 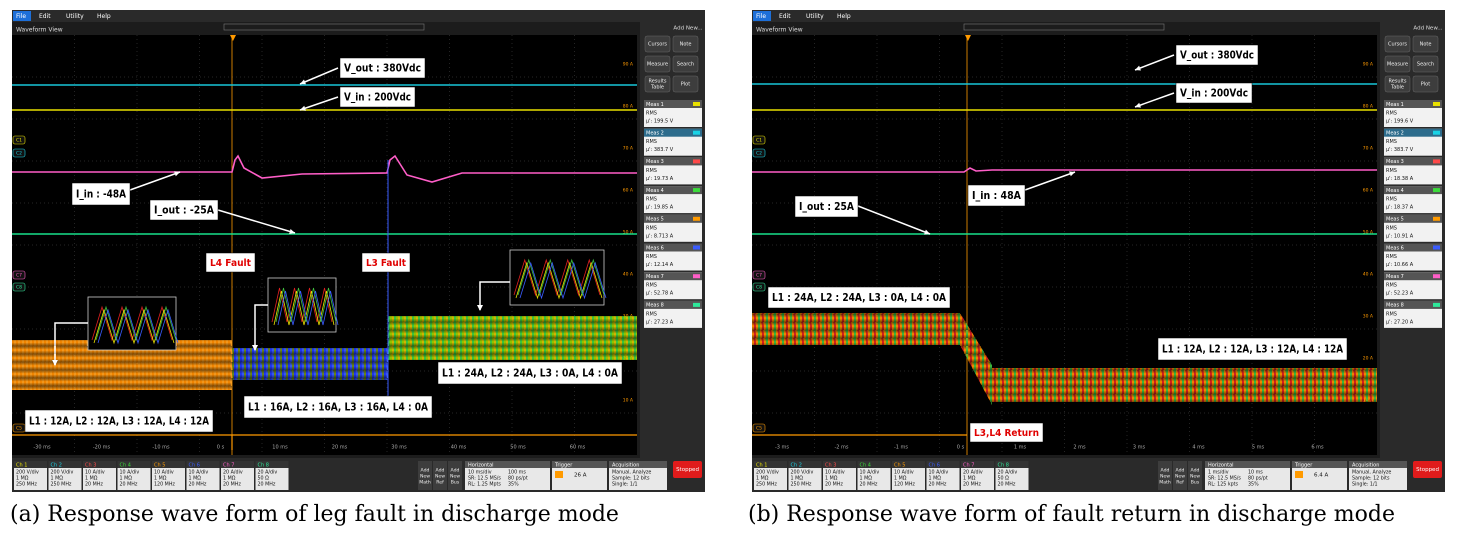 I want to click on measurement-value: μ': 10.66 A, so click(x=1400, y=265).